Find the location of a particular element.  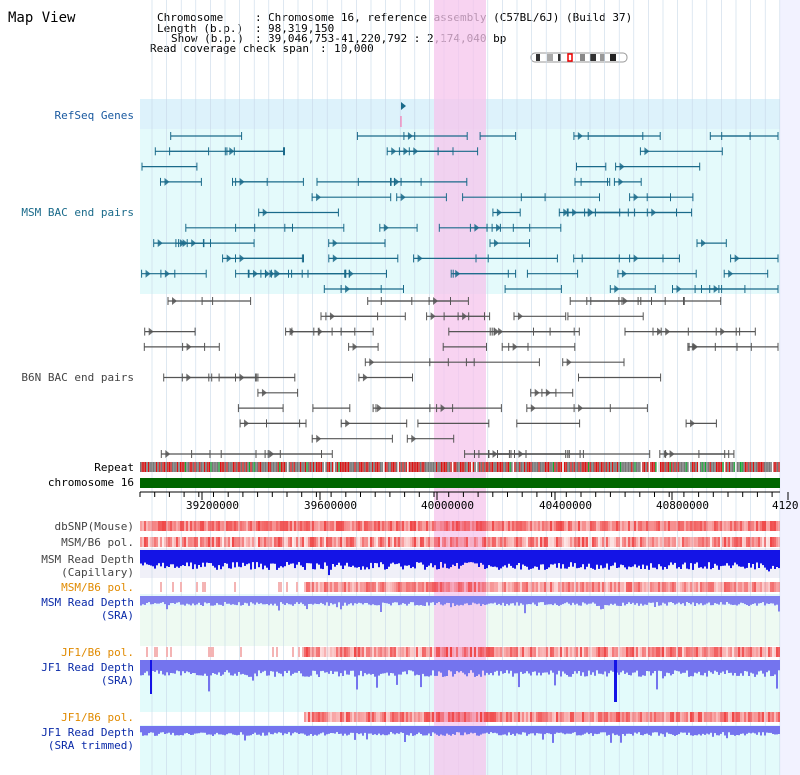

track-label-msm-b6-pol-1: MSM/B6 pol. is located at coordinates (97, 542).